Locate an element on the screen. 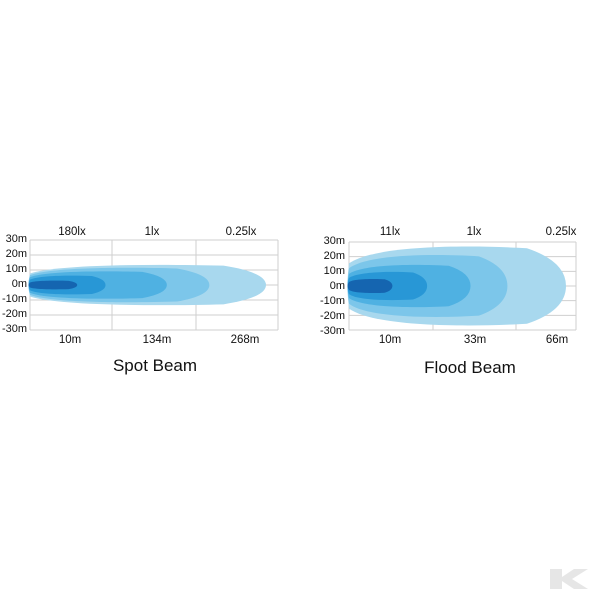 The width and height of the screenshot is (602, 608). flood-lux-label: 1lx is located at coordinates (474, 232).